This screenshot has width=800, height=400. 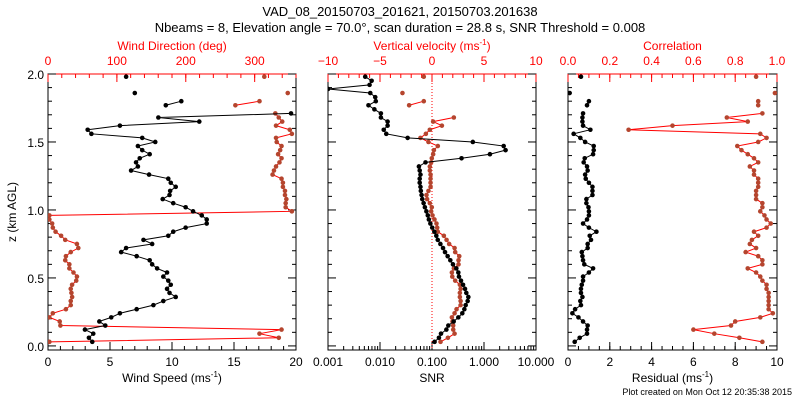 What do you see at coordinates (12, 212) in the screenshot?
I see `y-axis-label: z (km AGL)` at bounding box center [12, 212].